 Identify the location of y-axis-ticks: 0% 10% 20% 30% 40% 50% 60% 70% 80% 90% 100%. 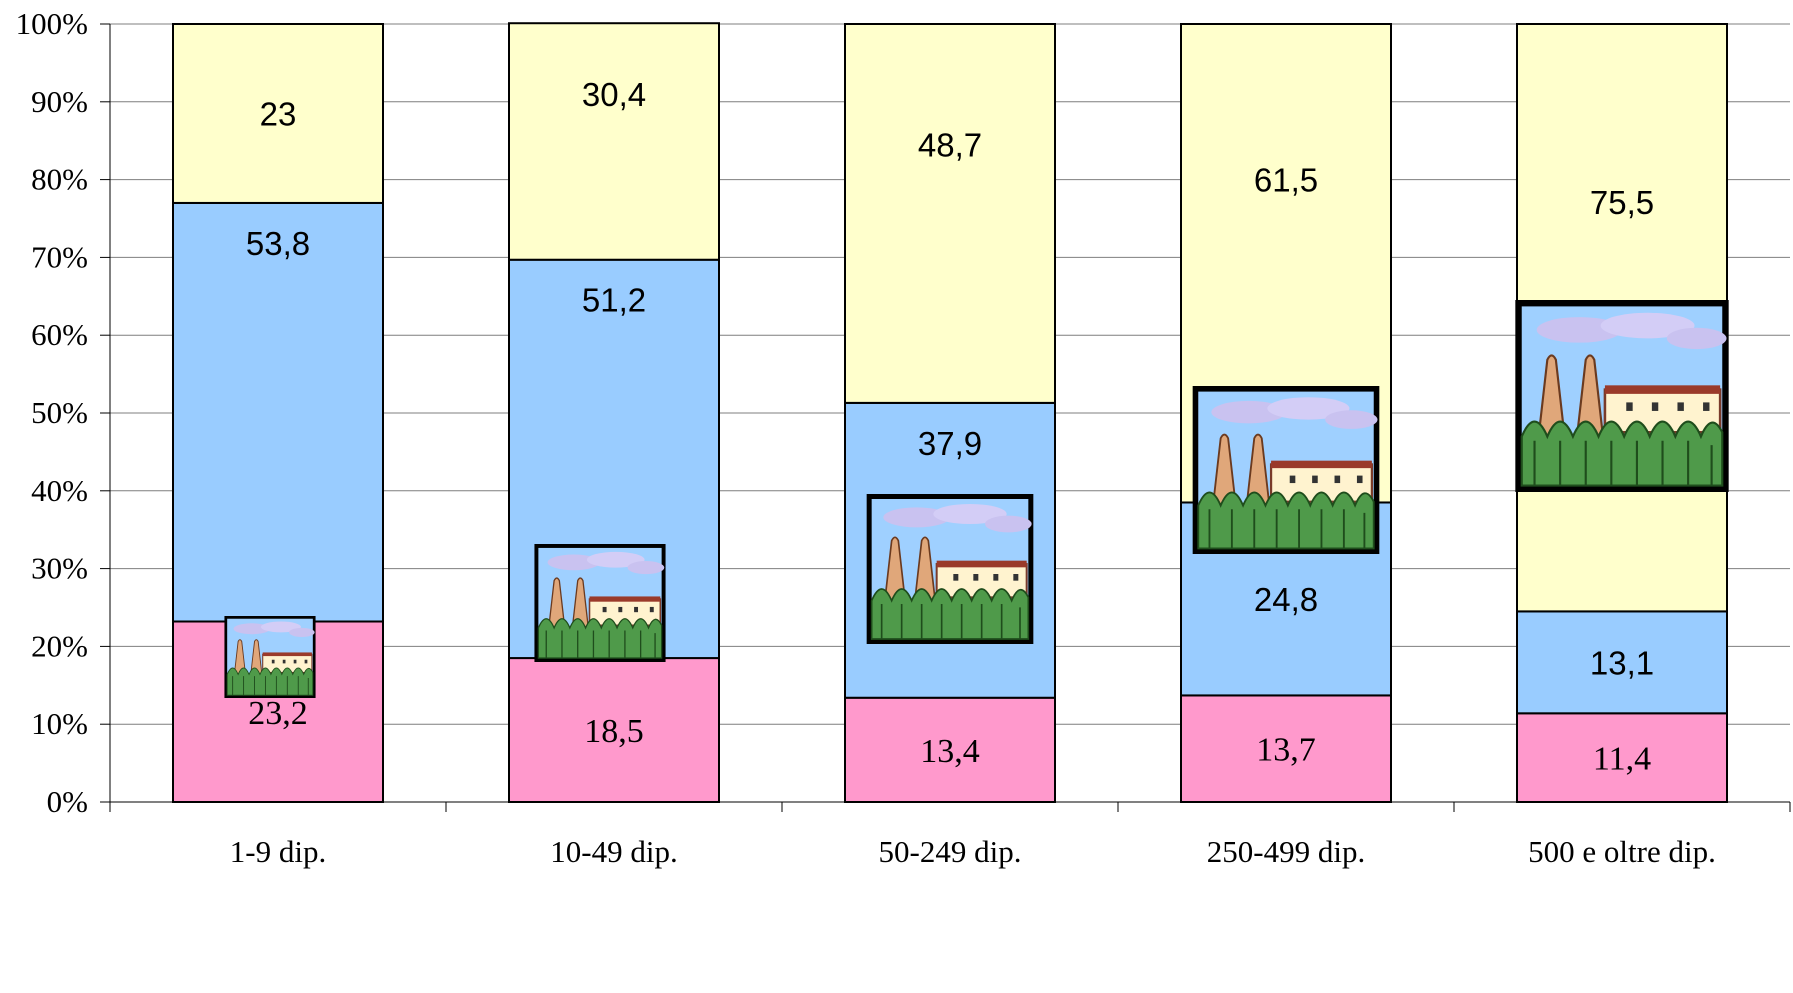
(63, 412).